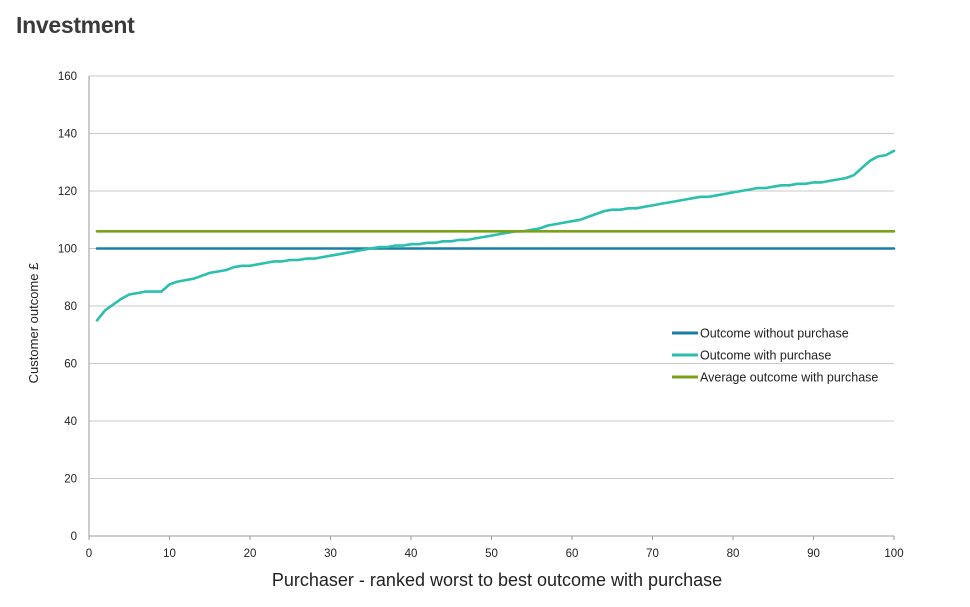  Describe the element at coordinates (774, 334) in the screenshot. I see `legend-label: Outcome without purchase` at that location.